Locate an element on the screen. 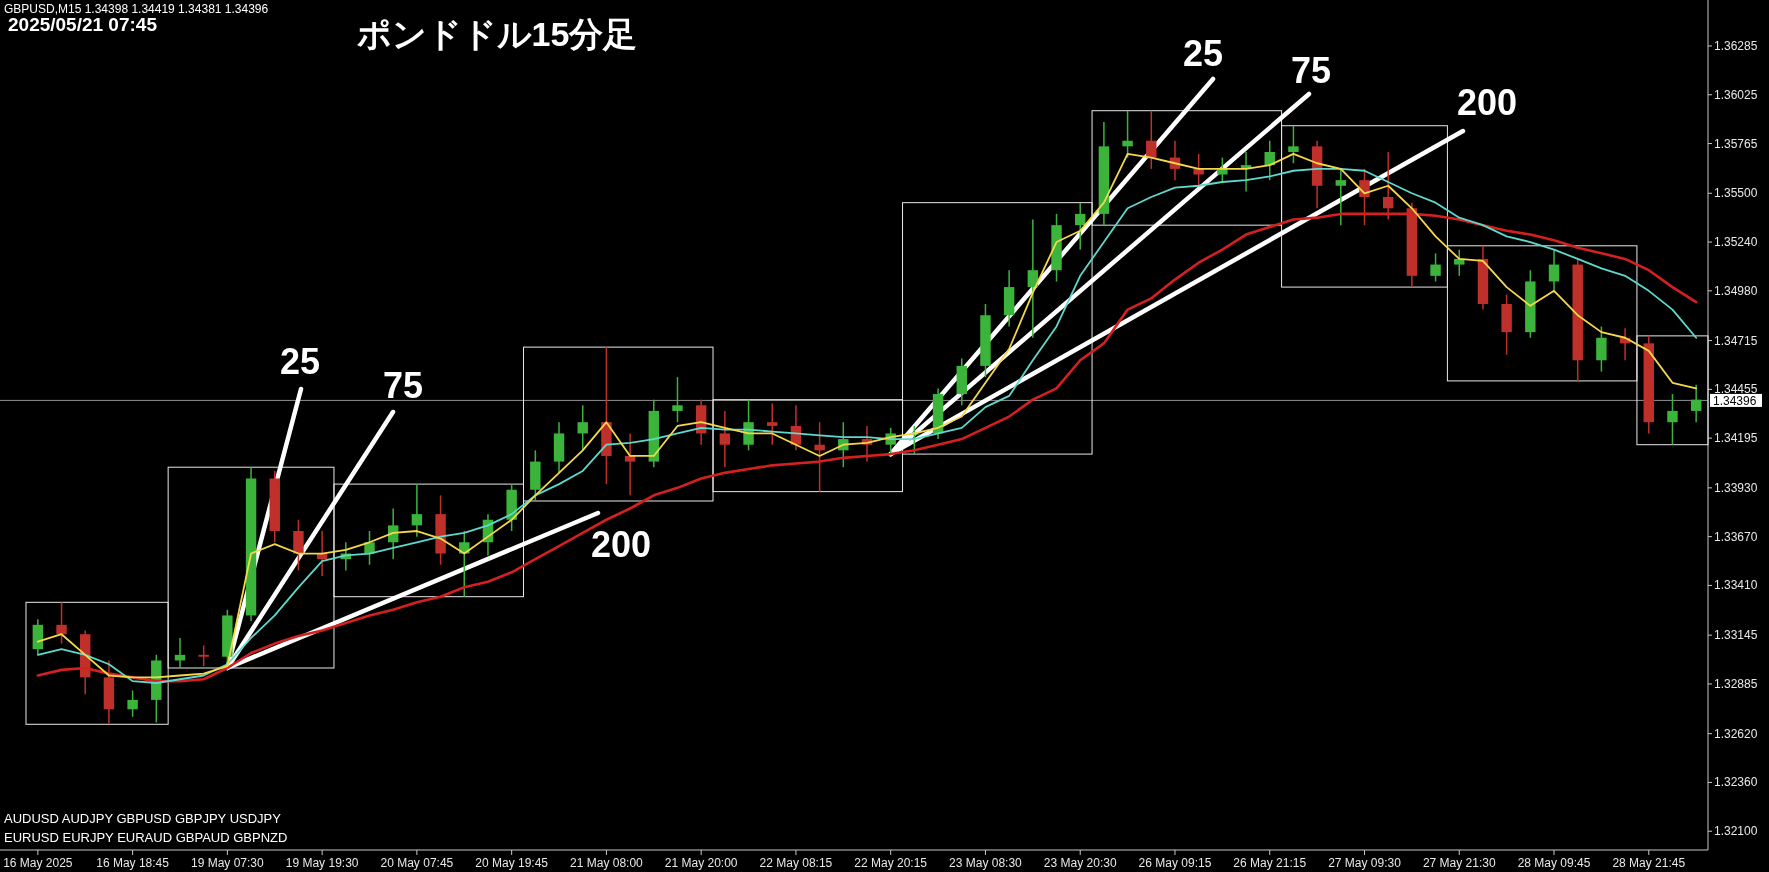  y-tick-label: 1.33145 is located at coordinates (1736, 635).